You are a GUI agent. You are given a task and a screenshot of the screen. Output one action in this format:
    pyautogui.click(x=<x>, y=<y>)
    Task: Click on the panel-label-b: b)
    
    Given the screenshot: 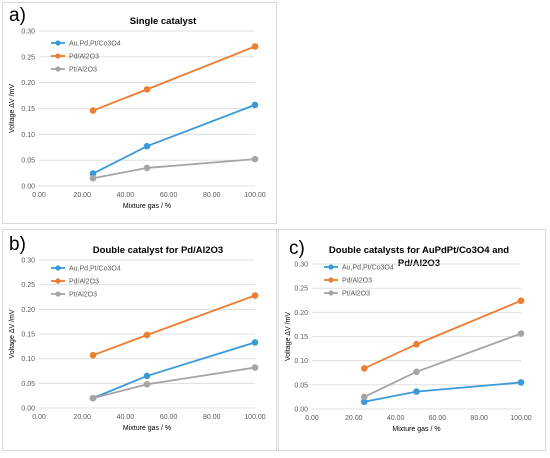 What is the action you would take?
    pyautogui.click(x=17, y=244)
    